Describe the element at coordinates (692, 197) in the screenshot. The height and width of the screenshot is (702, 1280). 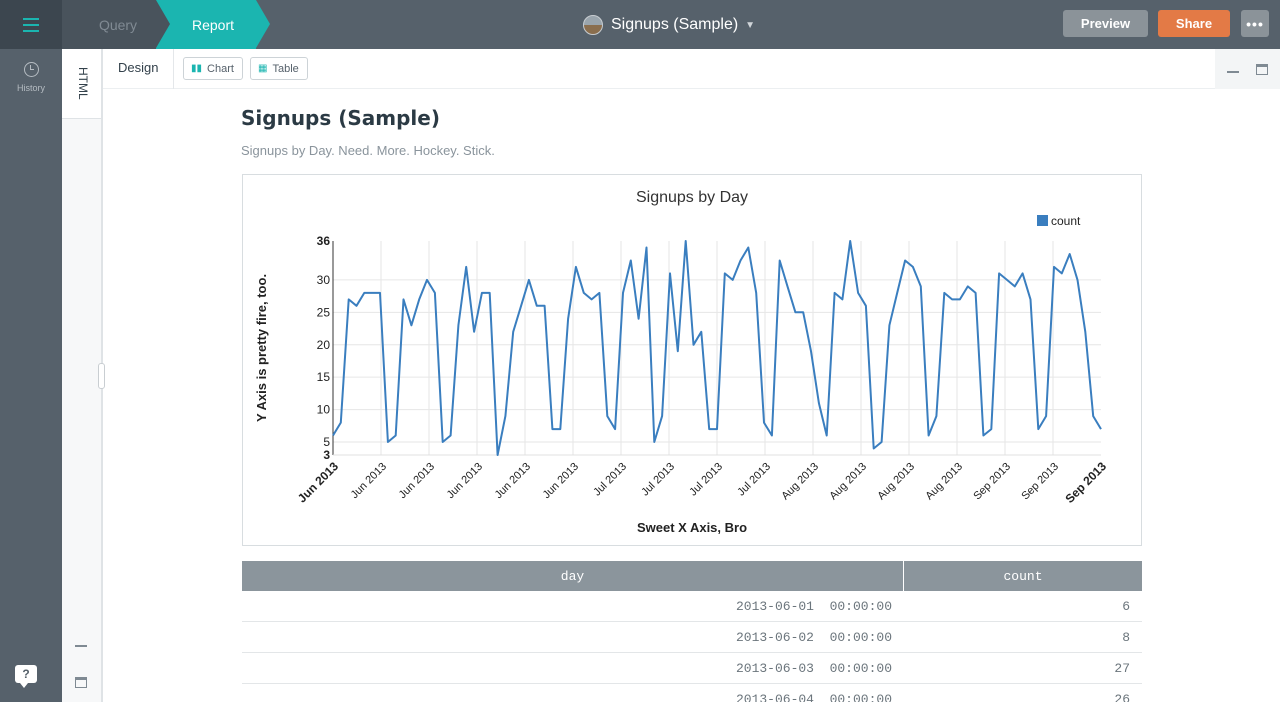
I see `chart-title: Signups by Day` at that location.